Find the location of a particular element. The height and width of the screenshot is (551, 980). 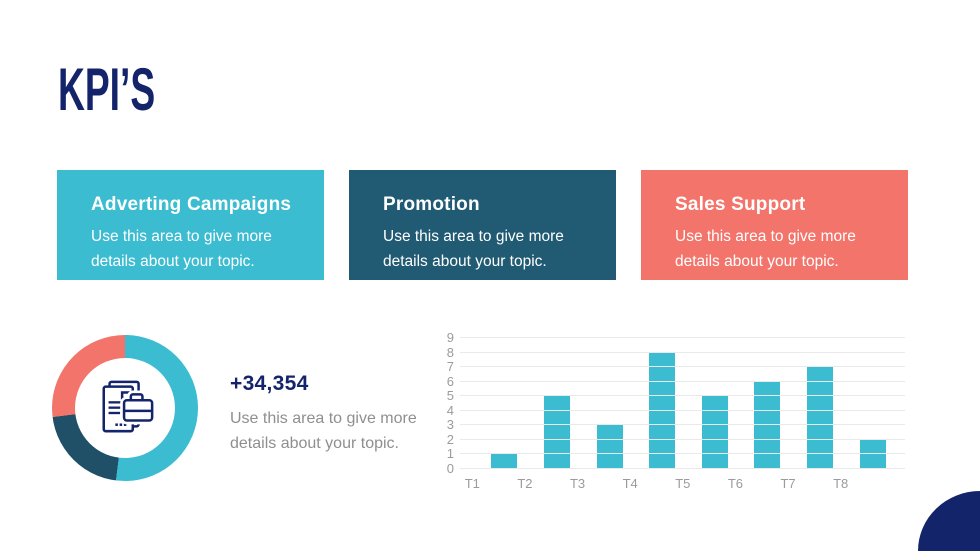

x-axis-label: T3 is located at coordinates (577, 483).